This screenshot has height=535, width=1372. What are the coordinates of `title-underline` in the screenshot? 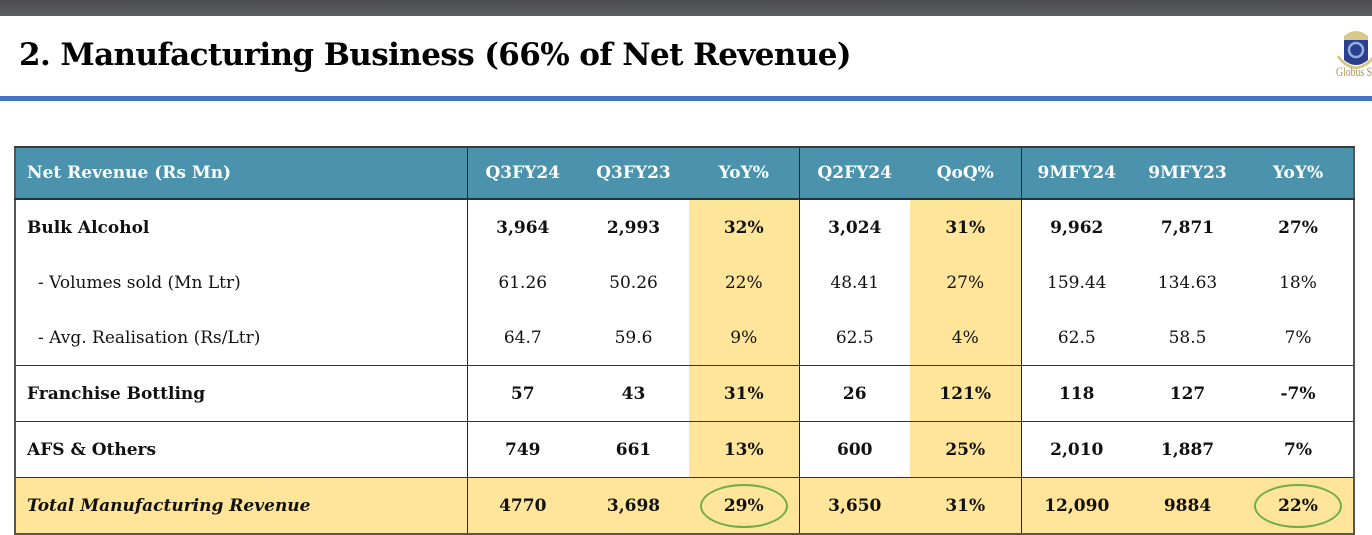 It's located at (686, 98).